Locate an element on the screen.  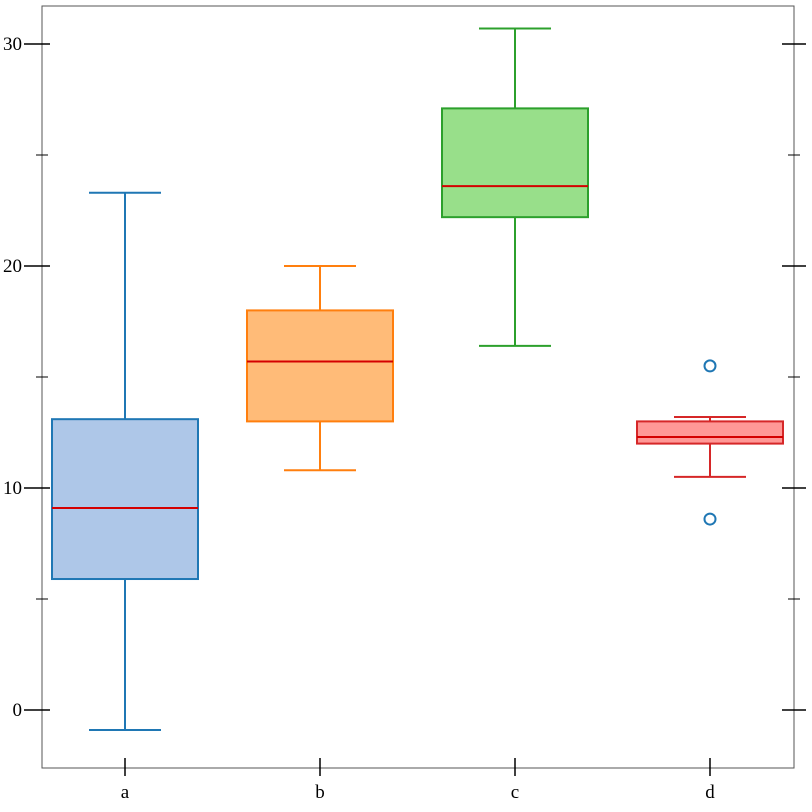
x-axis: a b c d is located at coordinates (418, 780).